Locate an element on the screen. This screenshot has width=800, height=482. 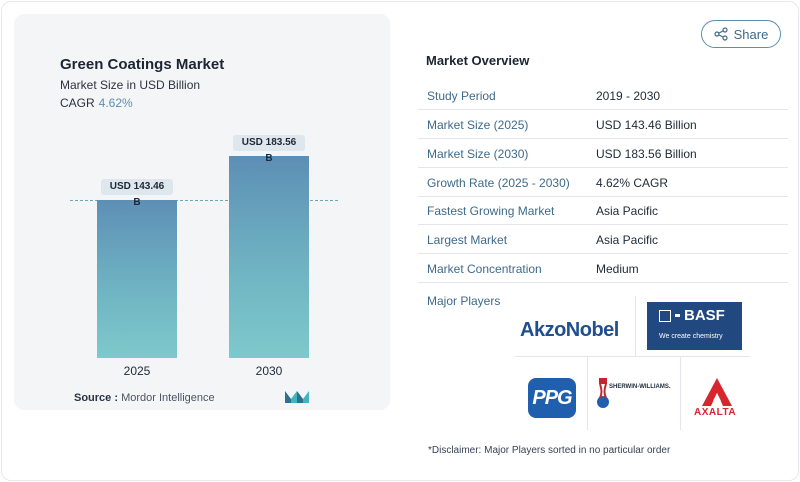
source-line: Source : Mordor Intelligence is located at coordinates (144, 398).